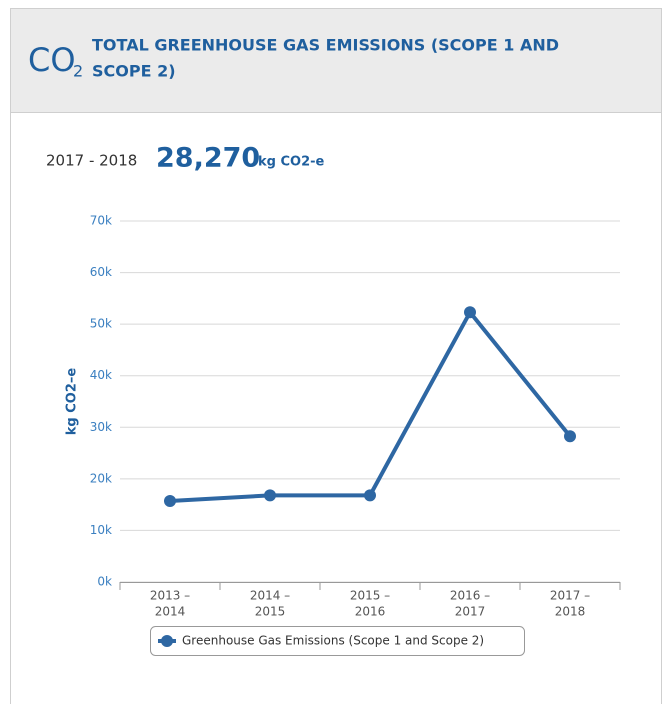 This screenshot has height=708, width=672. Describe the element at coordinates (101, 272) in the screenshot. I see `y-tick-label: 60k` at that location.